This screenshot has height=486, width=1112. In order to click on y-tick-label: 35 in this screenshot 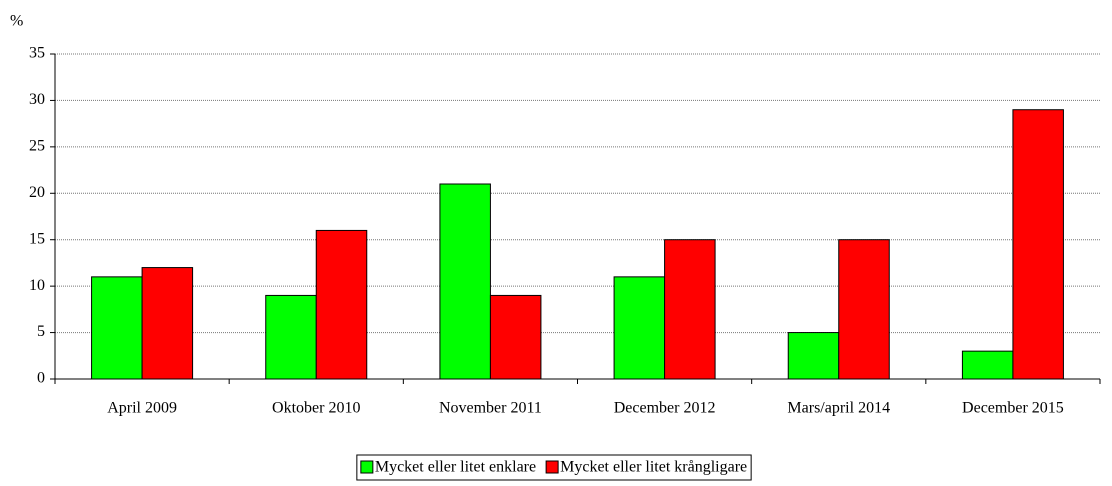, I will do `click(37, 53)`.